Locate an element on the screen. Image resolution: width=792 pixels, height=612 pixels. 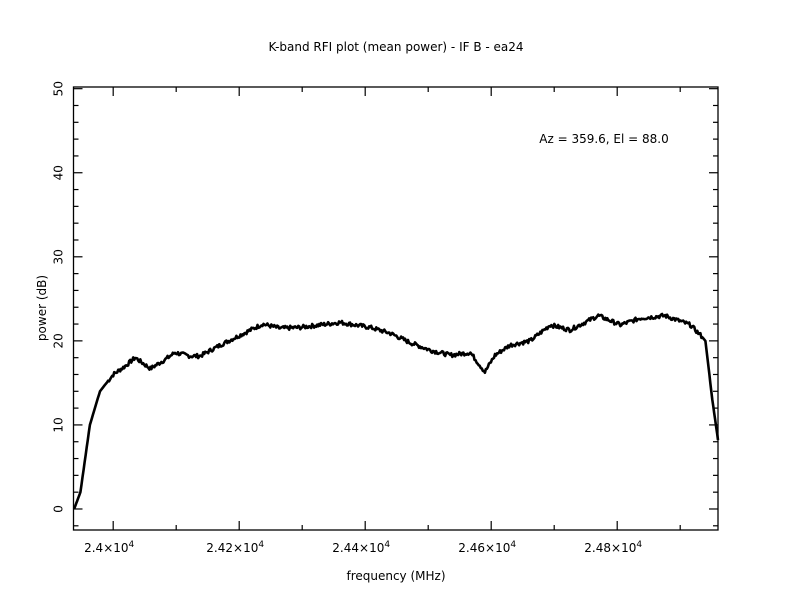
y-tick-label: 0 is located at coordinates (59, 509).